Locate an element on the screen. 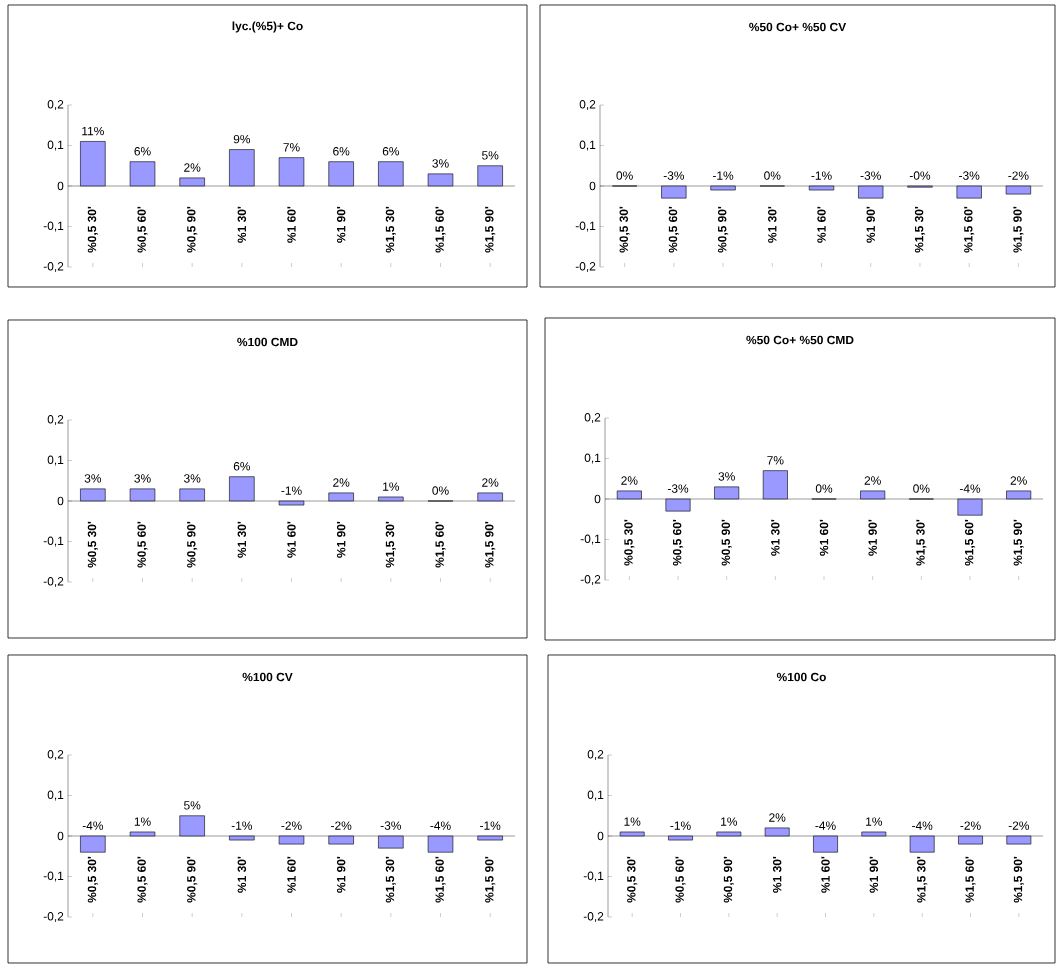 This screenshot has height=976, width=1059. data-label: -0% is located at coordinates (920, 175).